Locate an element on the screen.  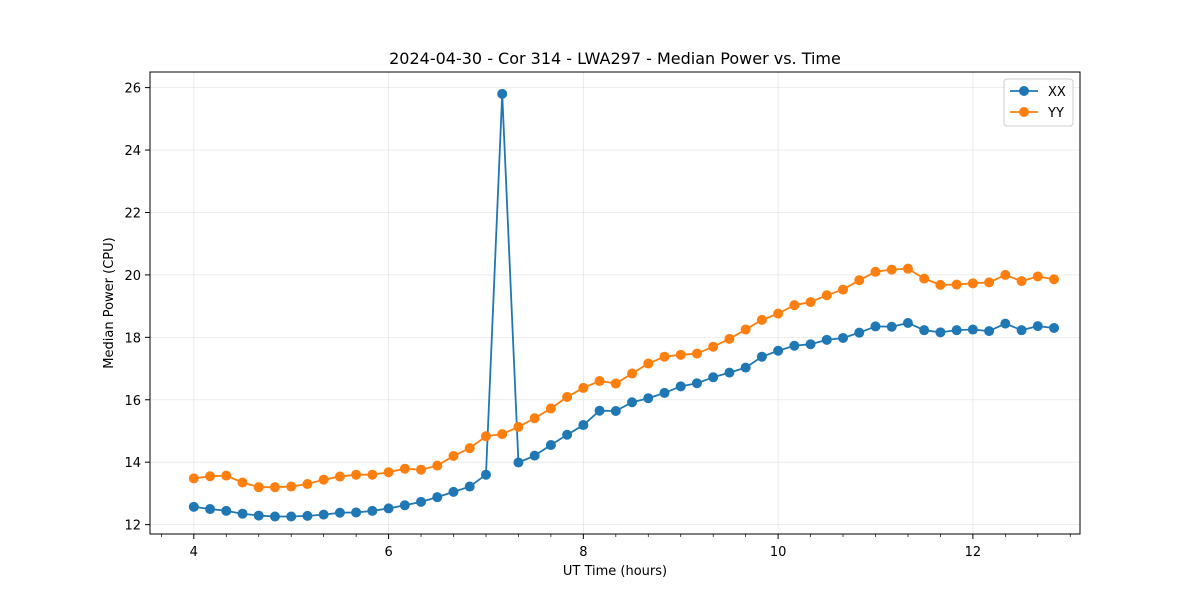
x-tick-label: 4 is located at coordinates (194, 552).